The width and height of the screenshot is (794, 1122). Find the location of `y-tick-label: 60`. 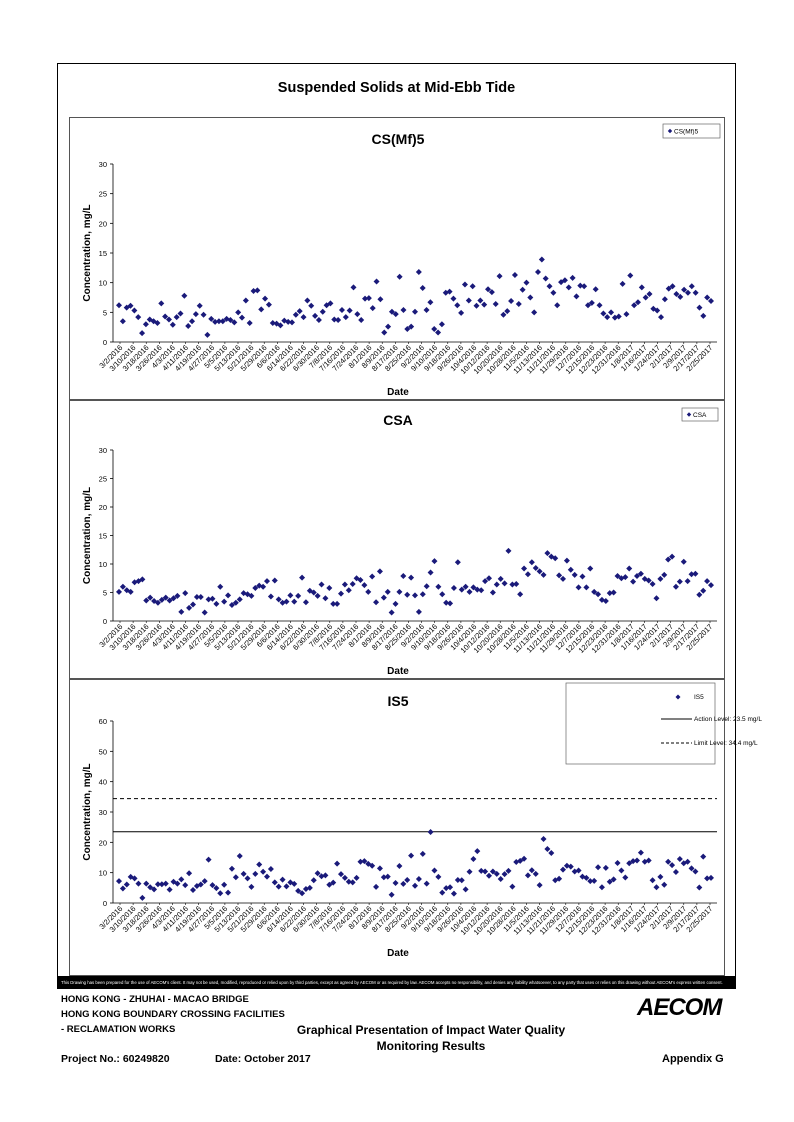

y-tick-label: 60 is located at coordinates (103, 721).